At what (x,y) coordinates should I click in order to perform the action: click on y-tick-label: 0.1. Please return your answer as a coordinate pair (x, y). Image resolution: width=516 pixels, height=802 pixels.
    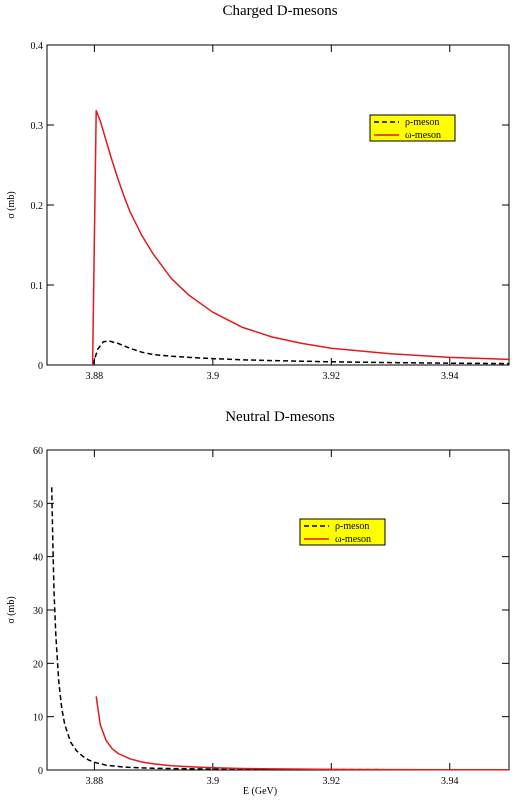
    Looking at the image, I should click on (37, 286).